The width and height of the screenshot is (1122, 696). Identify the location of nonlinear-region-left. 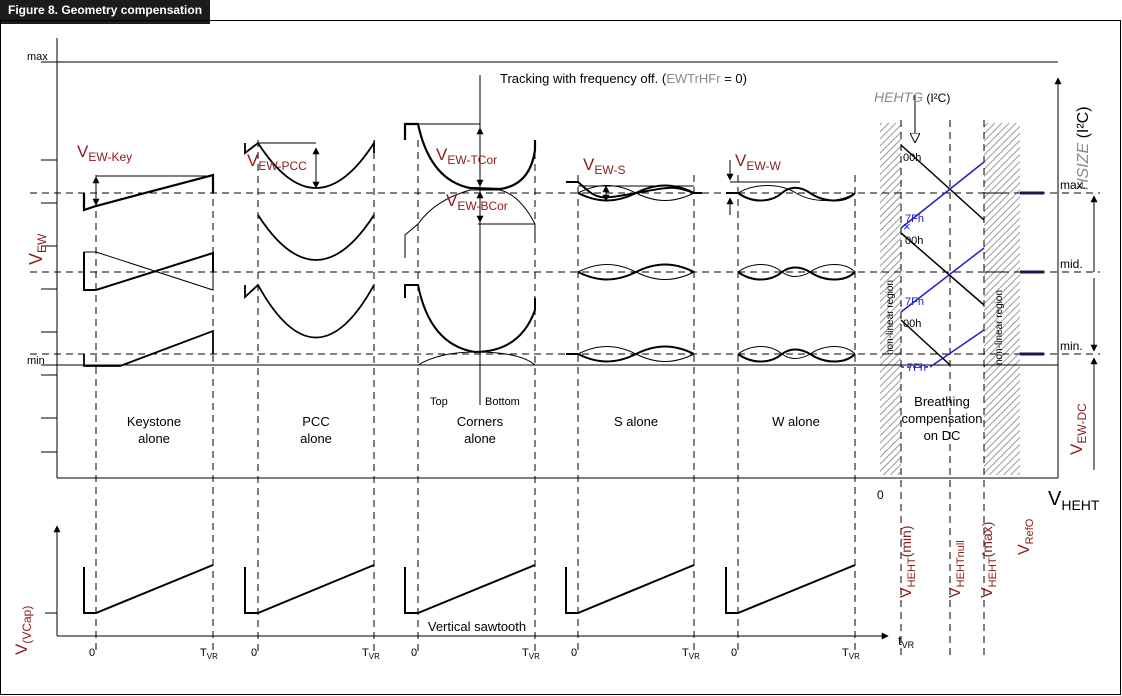
(890, 299).